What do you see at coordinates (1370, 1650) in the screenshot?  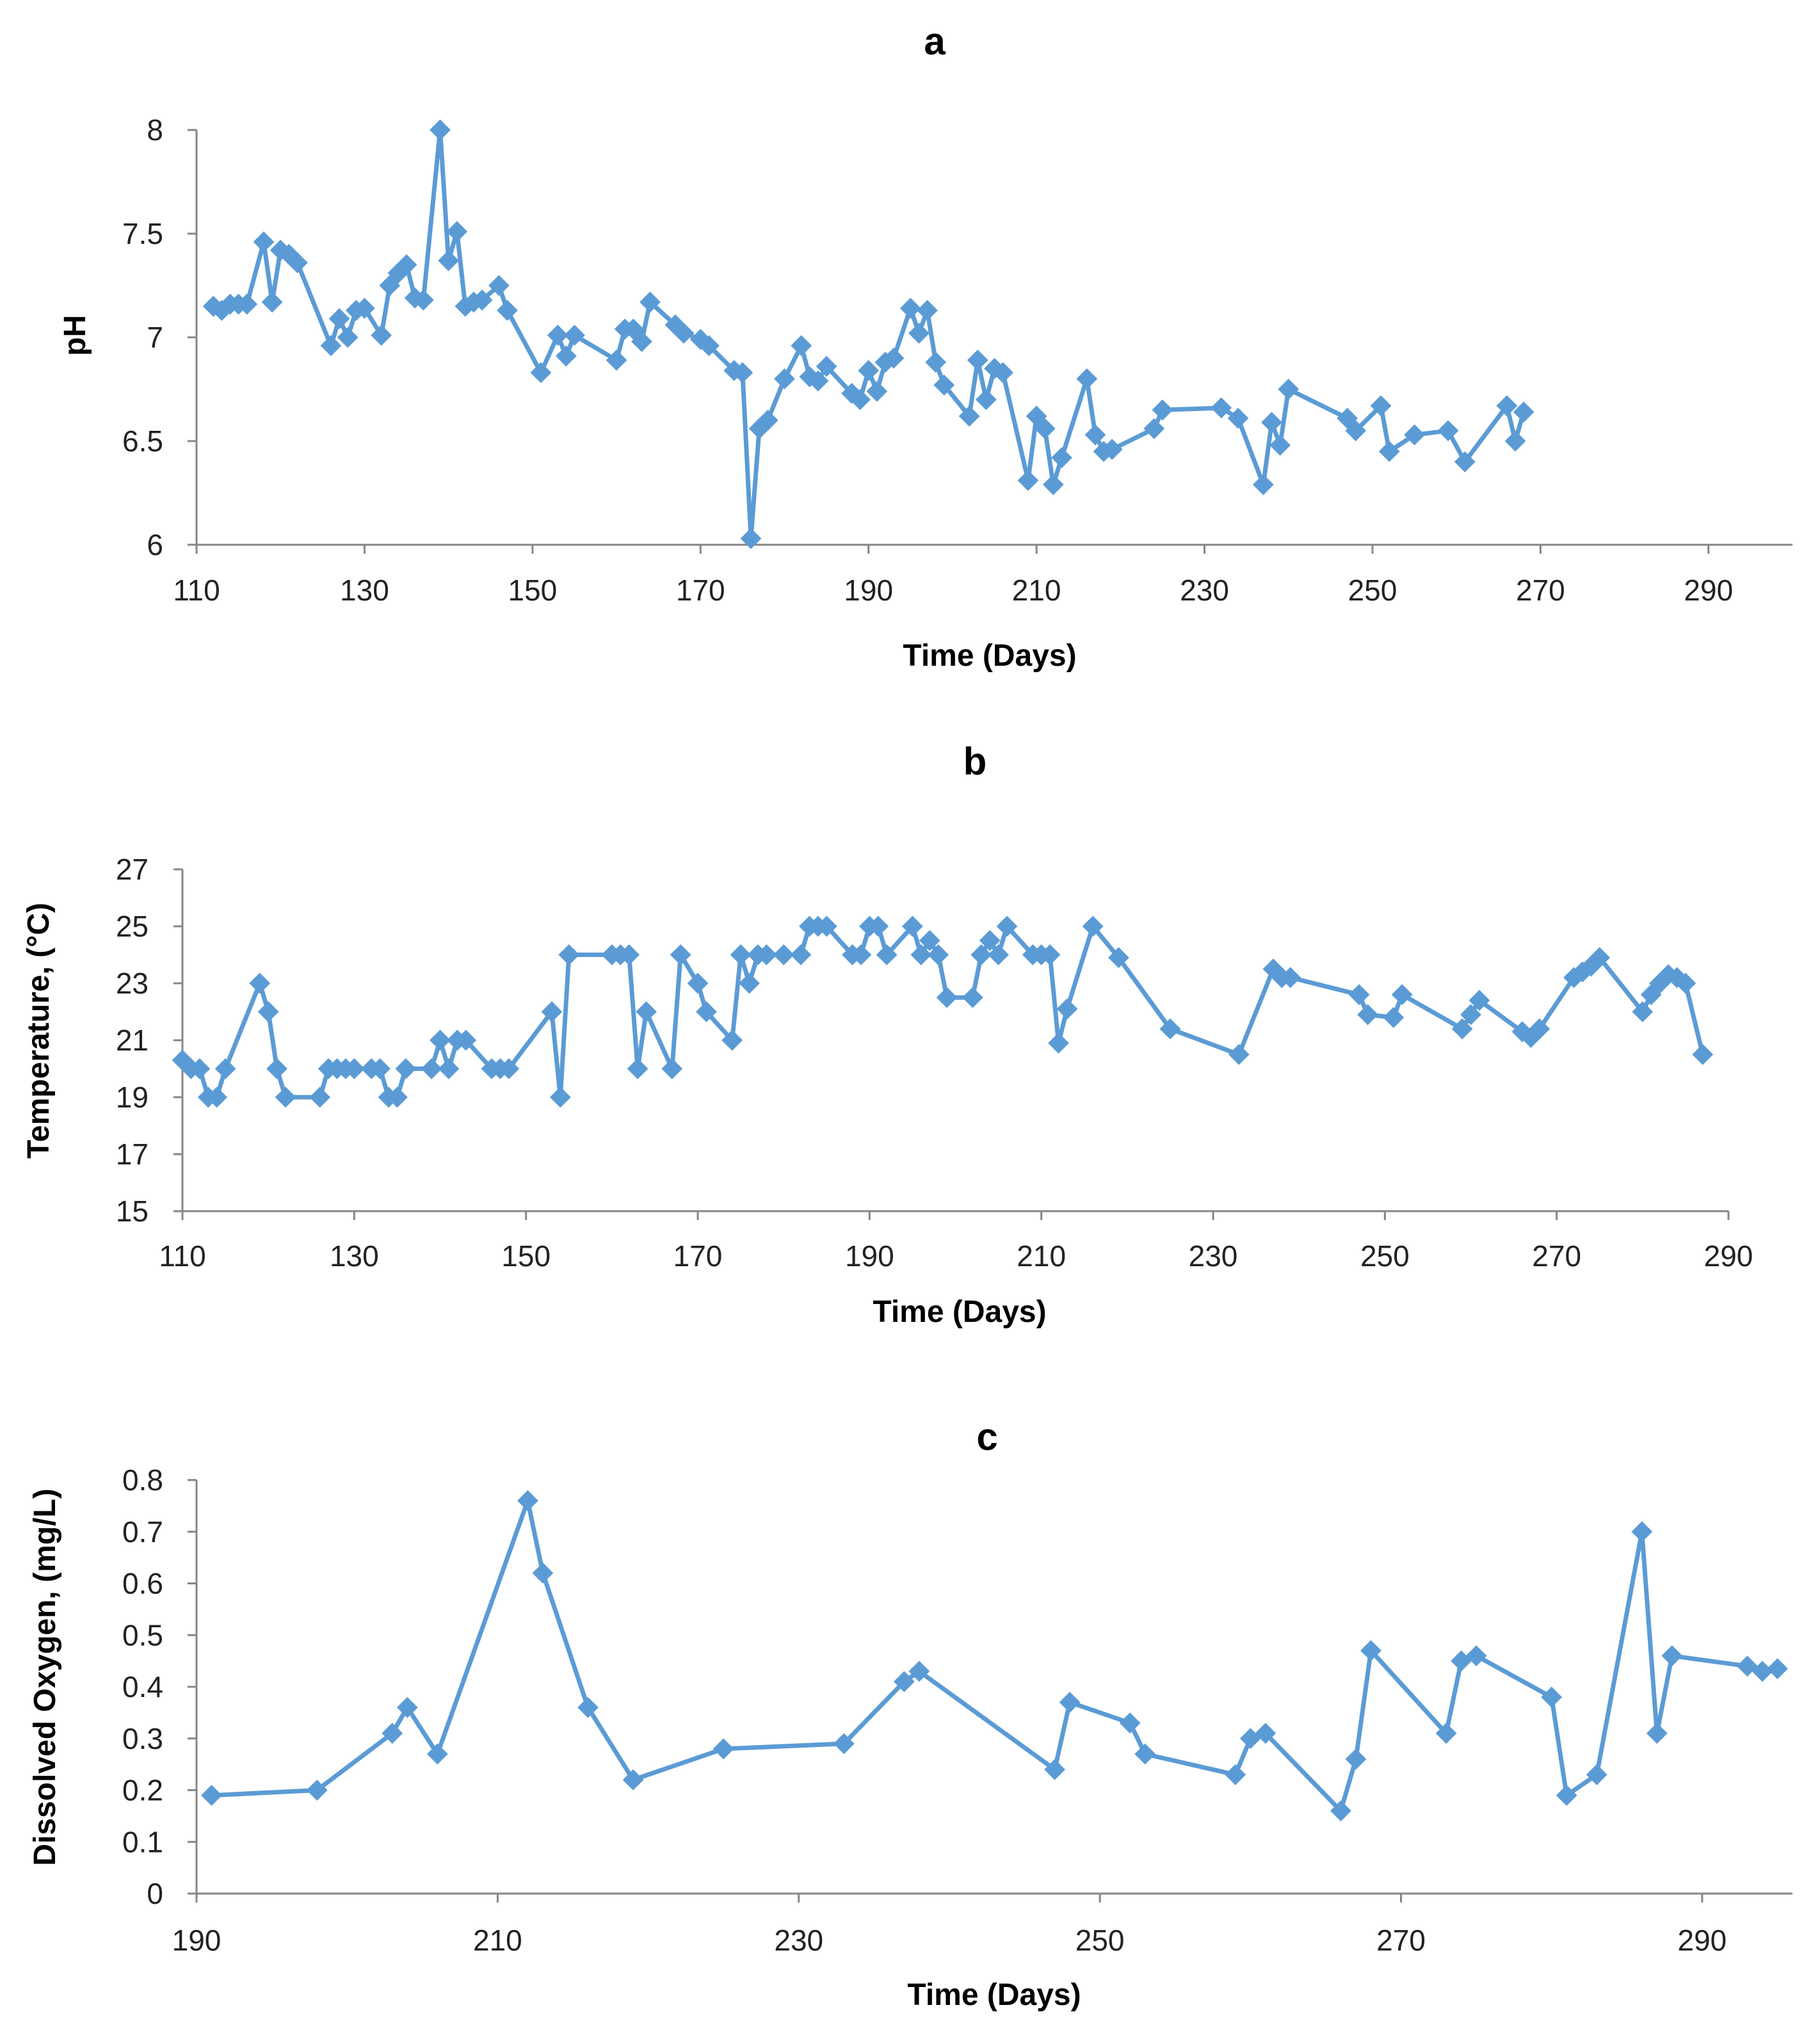 I see `data-point-c: 268, 0.47` at bounding box center [1370, 1650].